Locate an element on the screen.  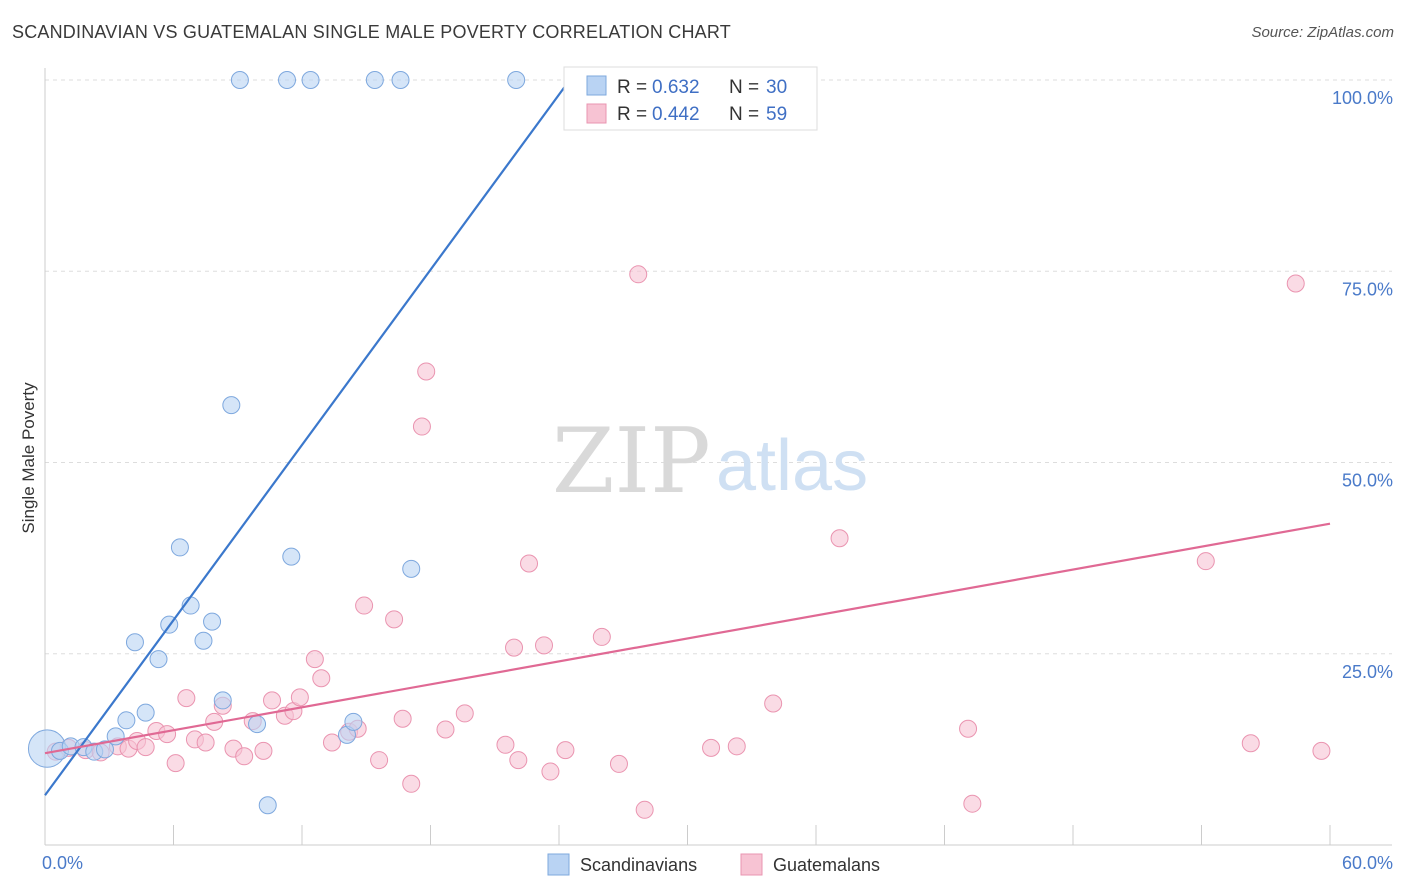
y-tick-label-75: 75.0% is located at coordinates (1367, 289).